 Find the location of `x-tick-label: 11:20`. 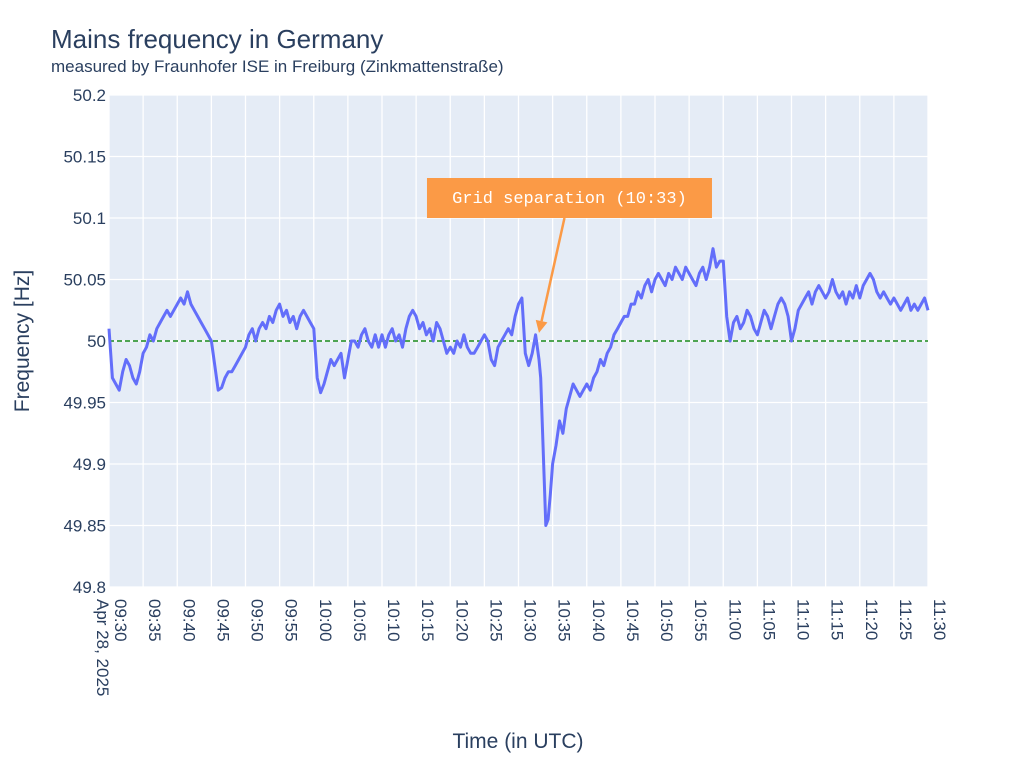

x-tick-label: 11:20 is located at coordinates (871, 619).